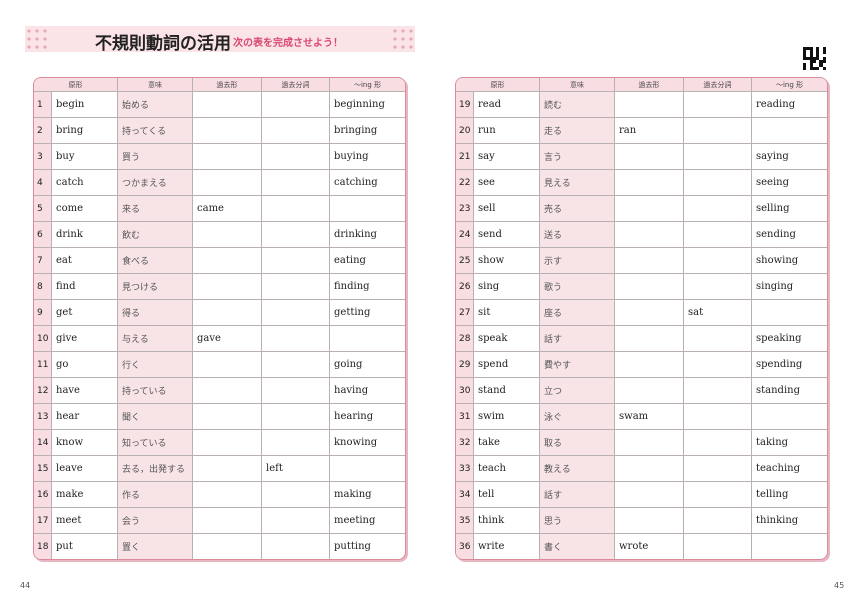 The image size is (860, 607). I want to click on ing-form-cell: seeing, so click(789, 182).